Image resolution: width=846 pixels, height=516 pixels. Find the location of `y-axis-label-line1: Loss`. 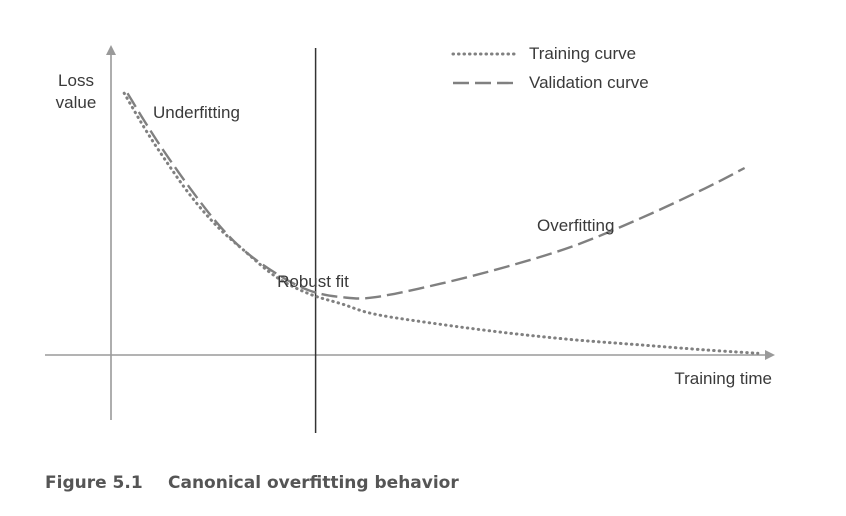

y-axis-label-line1: Loss is located at coordinates (76, 80).